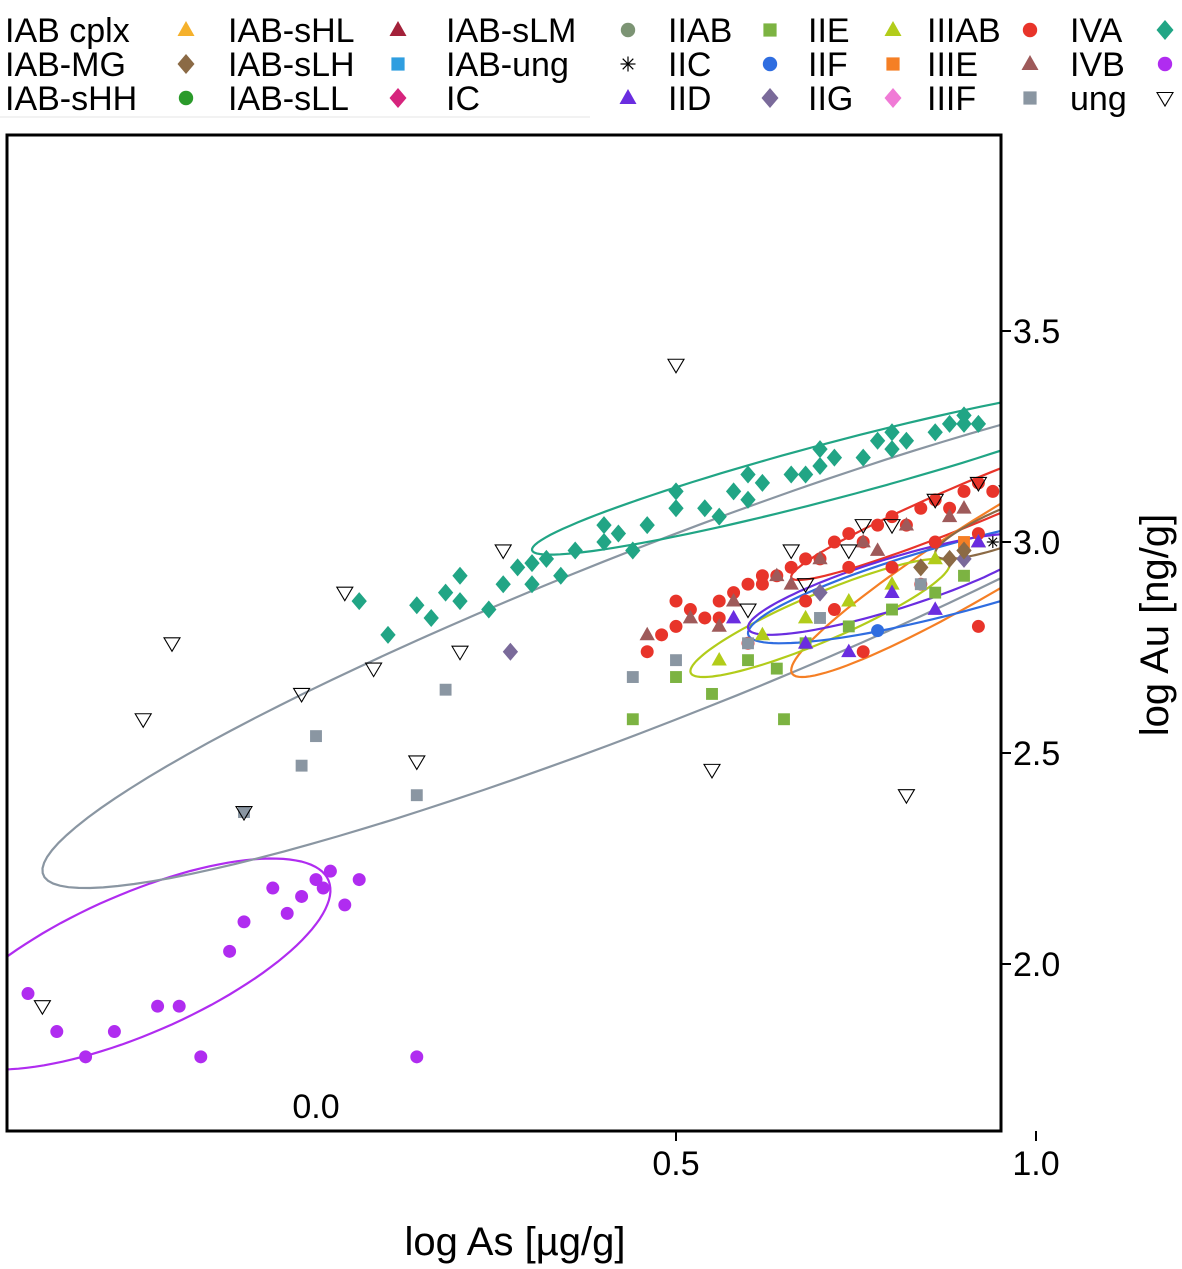 This screenshot has height=1269, width=1182. What do you see at coordinates (723, 99) in the screenshot?
I see `legend-item-iid: IID` at bounding box center [723, 99].